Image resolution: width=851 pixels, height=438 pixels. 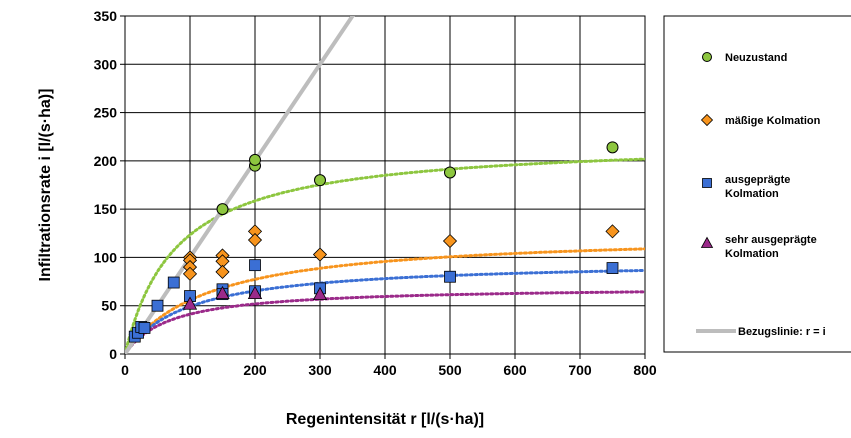 What do you see at coordinates (106, 161) in the screenshot?
I see `y-tick-label: 200` at bounding box center [106, 161].